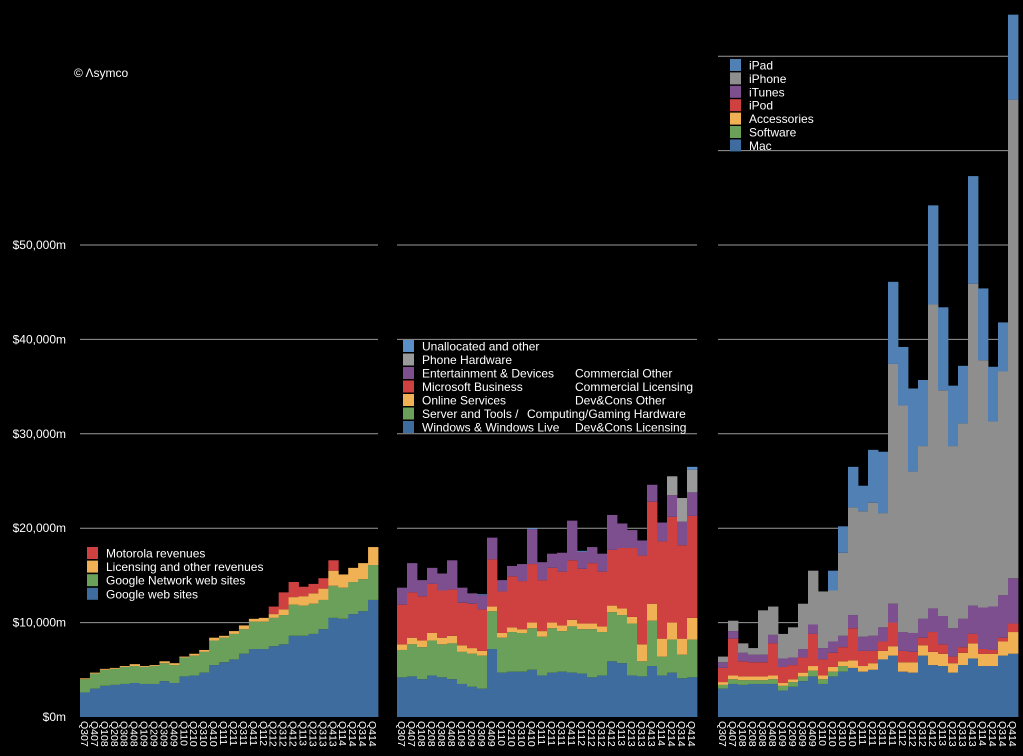  I want to click on x-tick-label: Q110, so click(183, 733).